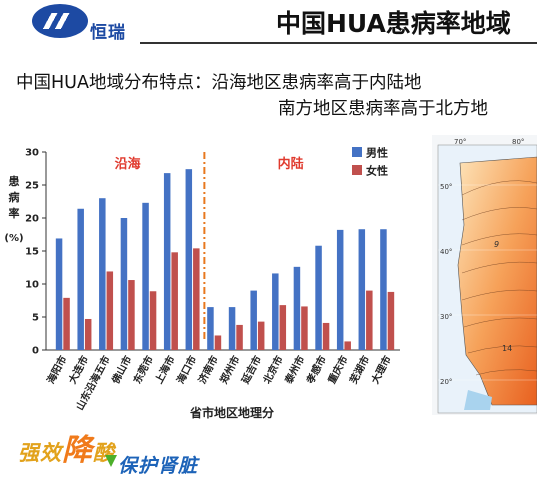  What do you see at coordinates (13, 209) in the screenshot?
I see `y-axis-label: 患病率(%)` at bounding box center [13, 209].